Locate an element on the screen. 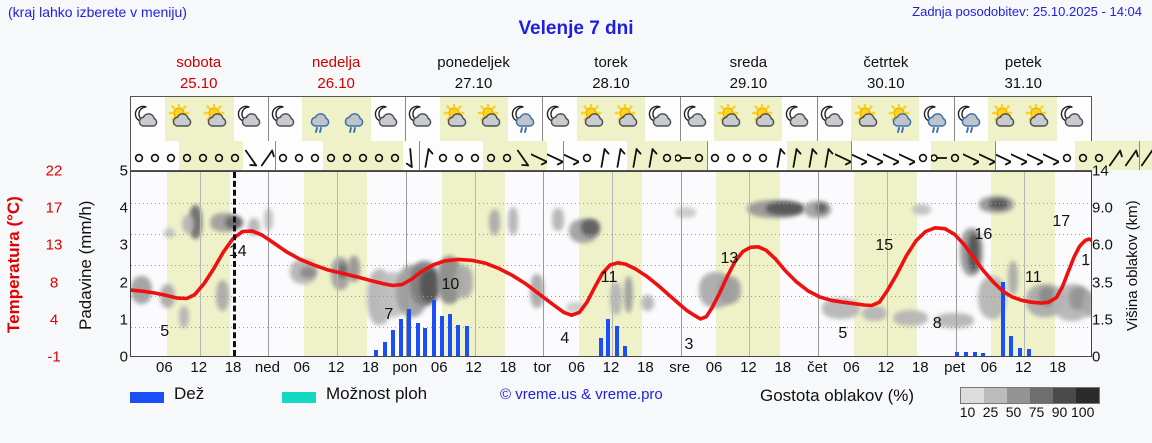 Image resolution: width=1152 pixels, height=443 pixels. axis-tick-label: 3 is located at coordinates (123, 245).